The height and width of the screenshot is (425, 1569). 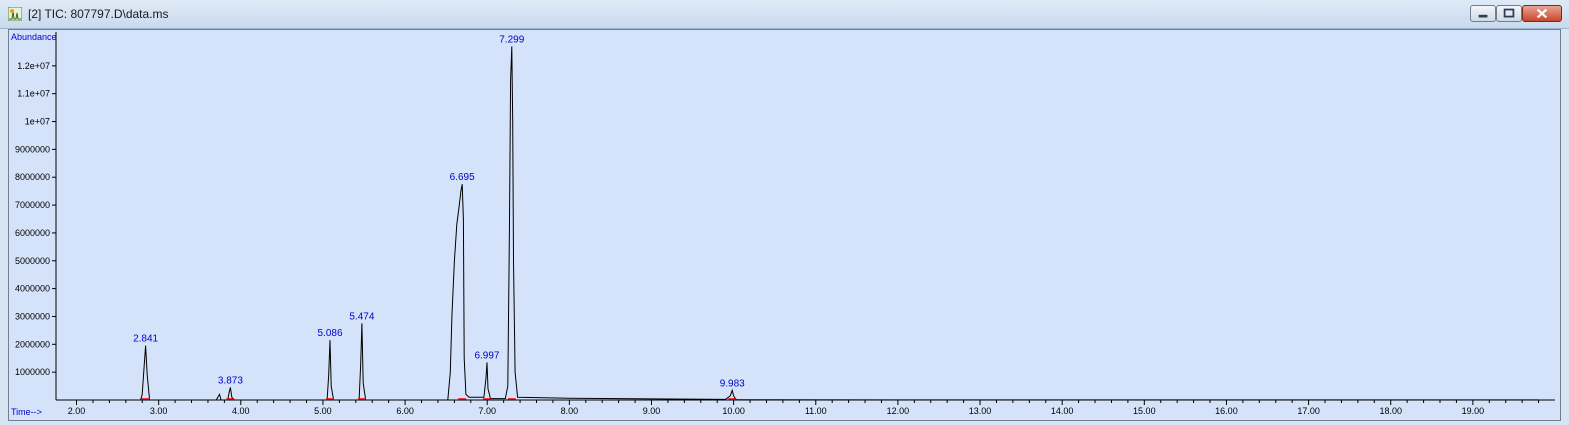 What do you see at coordinates (486, 355) in the screenshot?
I see `peak-label: 6.997` at bounding box center [486, 355].